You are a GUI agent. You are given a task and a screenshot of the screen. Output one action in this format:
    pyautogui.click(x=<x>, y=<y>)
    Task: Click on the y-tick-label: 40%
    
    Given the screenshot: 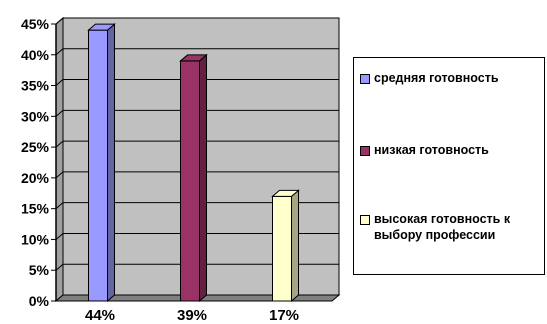 What is the action you would take?
    pyautogui.click(x=35, y=55)
    